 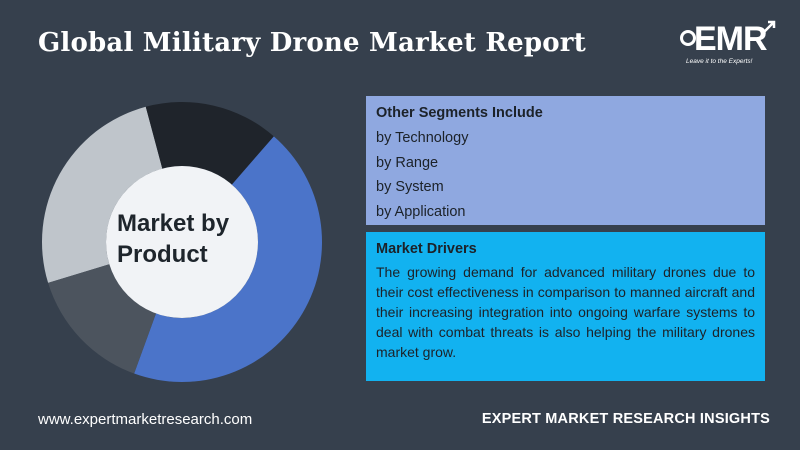 What do you see at coordinates (769, 26) in the screenshot?
I see `logo-arrow-icon` at bounding box center [769, 26].